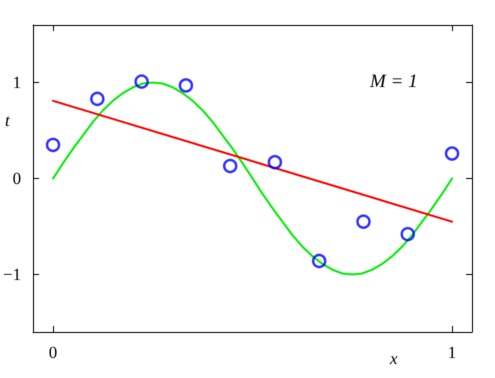 The width and height of the screenshot is (495, 378). What do you see at coordinates (17, 178) in the screenshot?
I see `y-tick-label: 0` at bounding box center [17, 178].